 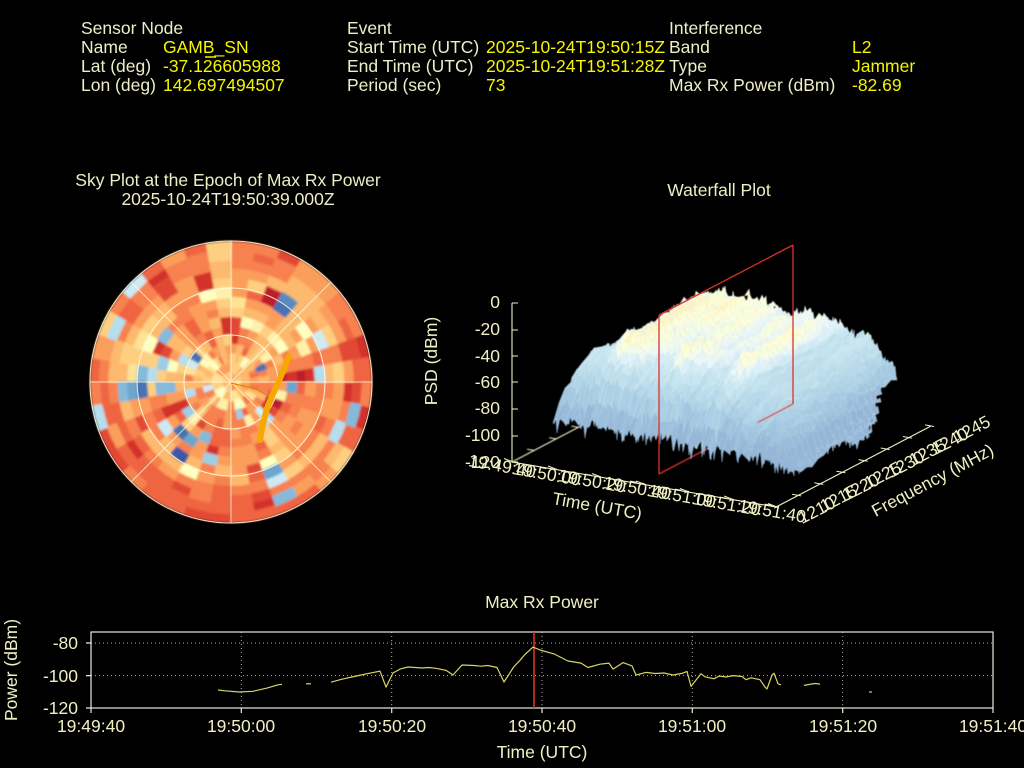 What do you see at coordinates (222, 66) in the screenshot?
I see `svg-text: -37.126605988` at bounding box center [222, 66].